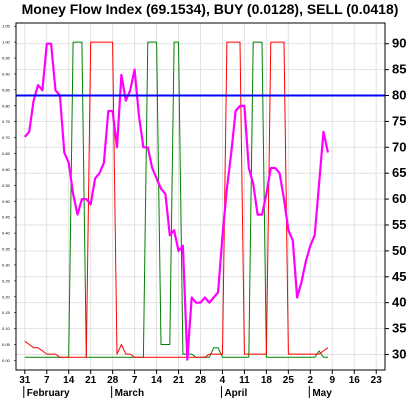  What do you see at coordinates (48, 393) in the screenshot?
I see `month-label: February` at bounding box center [48, 393].